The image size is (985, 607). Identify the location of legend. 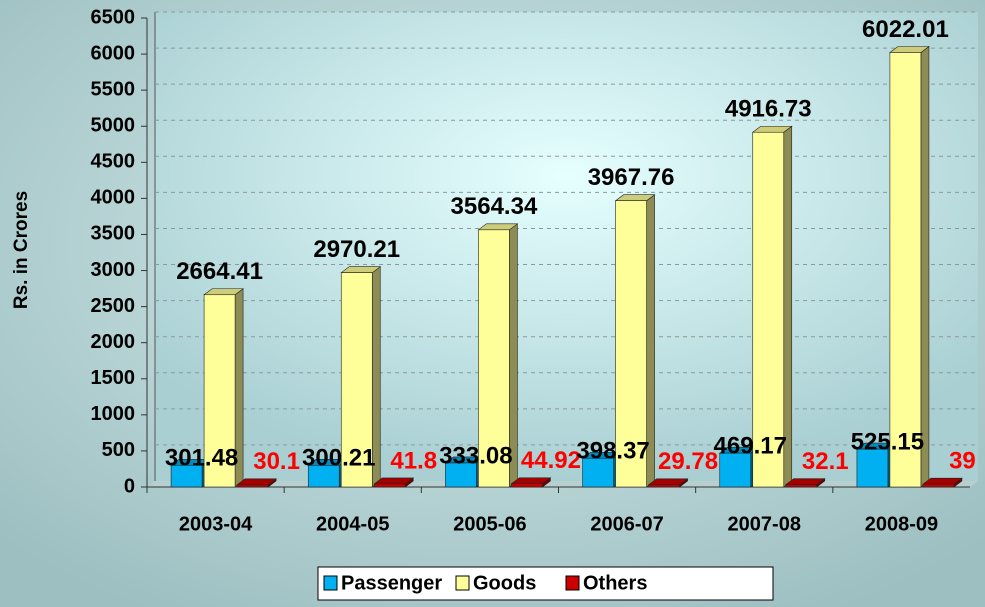
(545, 583).